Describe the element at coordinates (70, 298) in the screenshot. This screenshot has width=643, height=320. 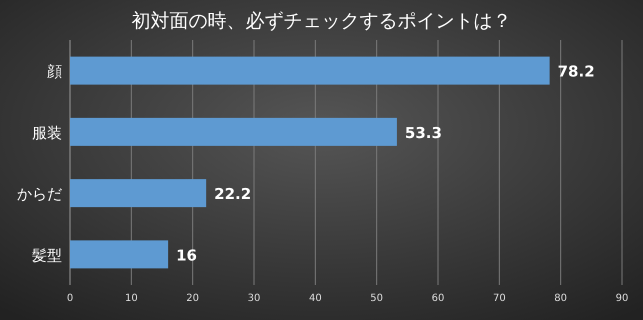
I see `x-tick-label: 0` at that location.